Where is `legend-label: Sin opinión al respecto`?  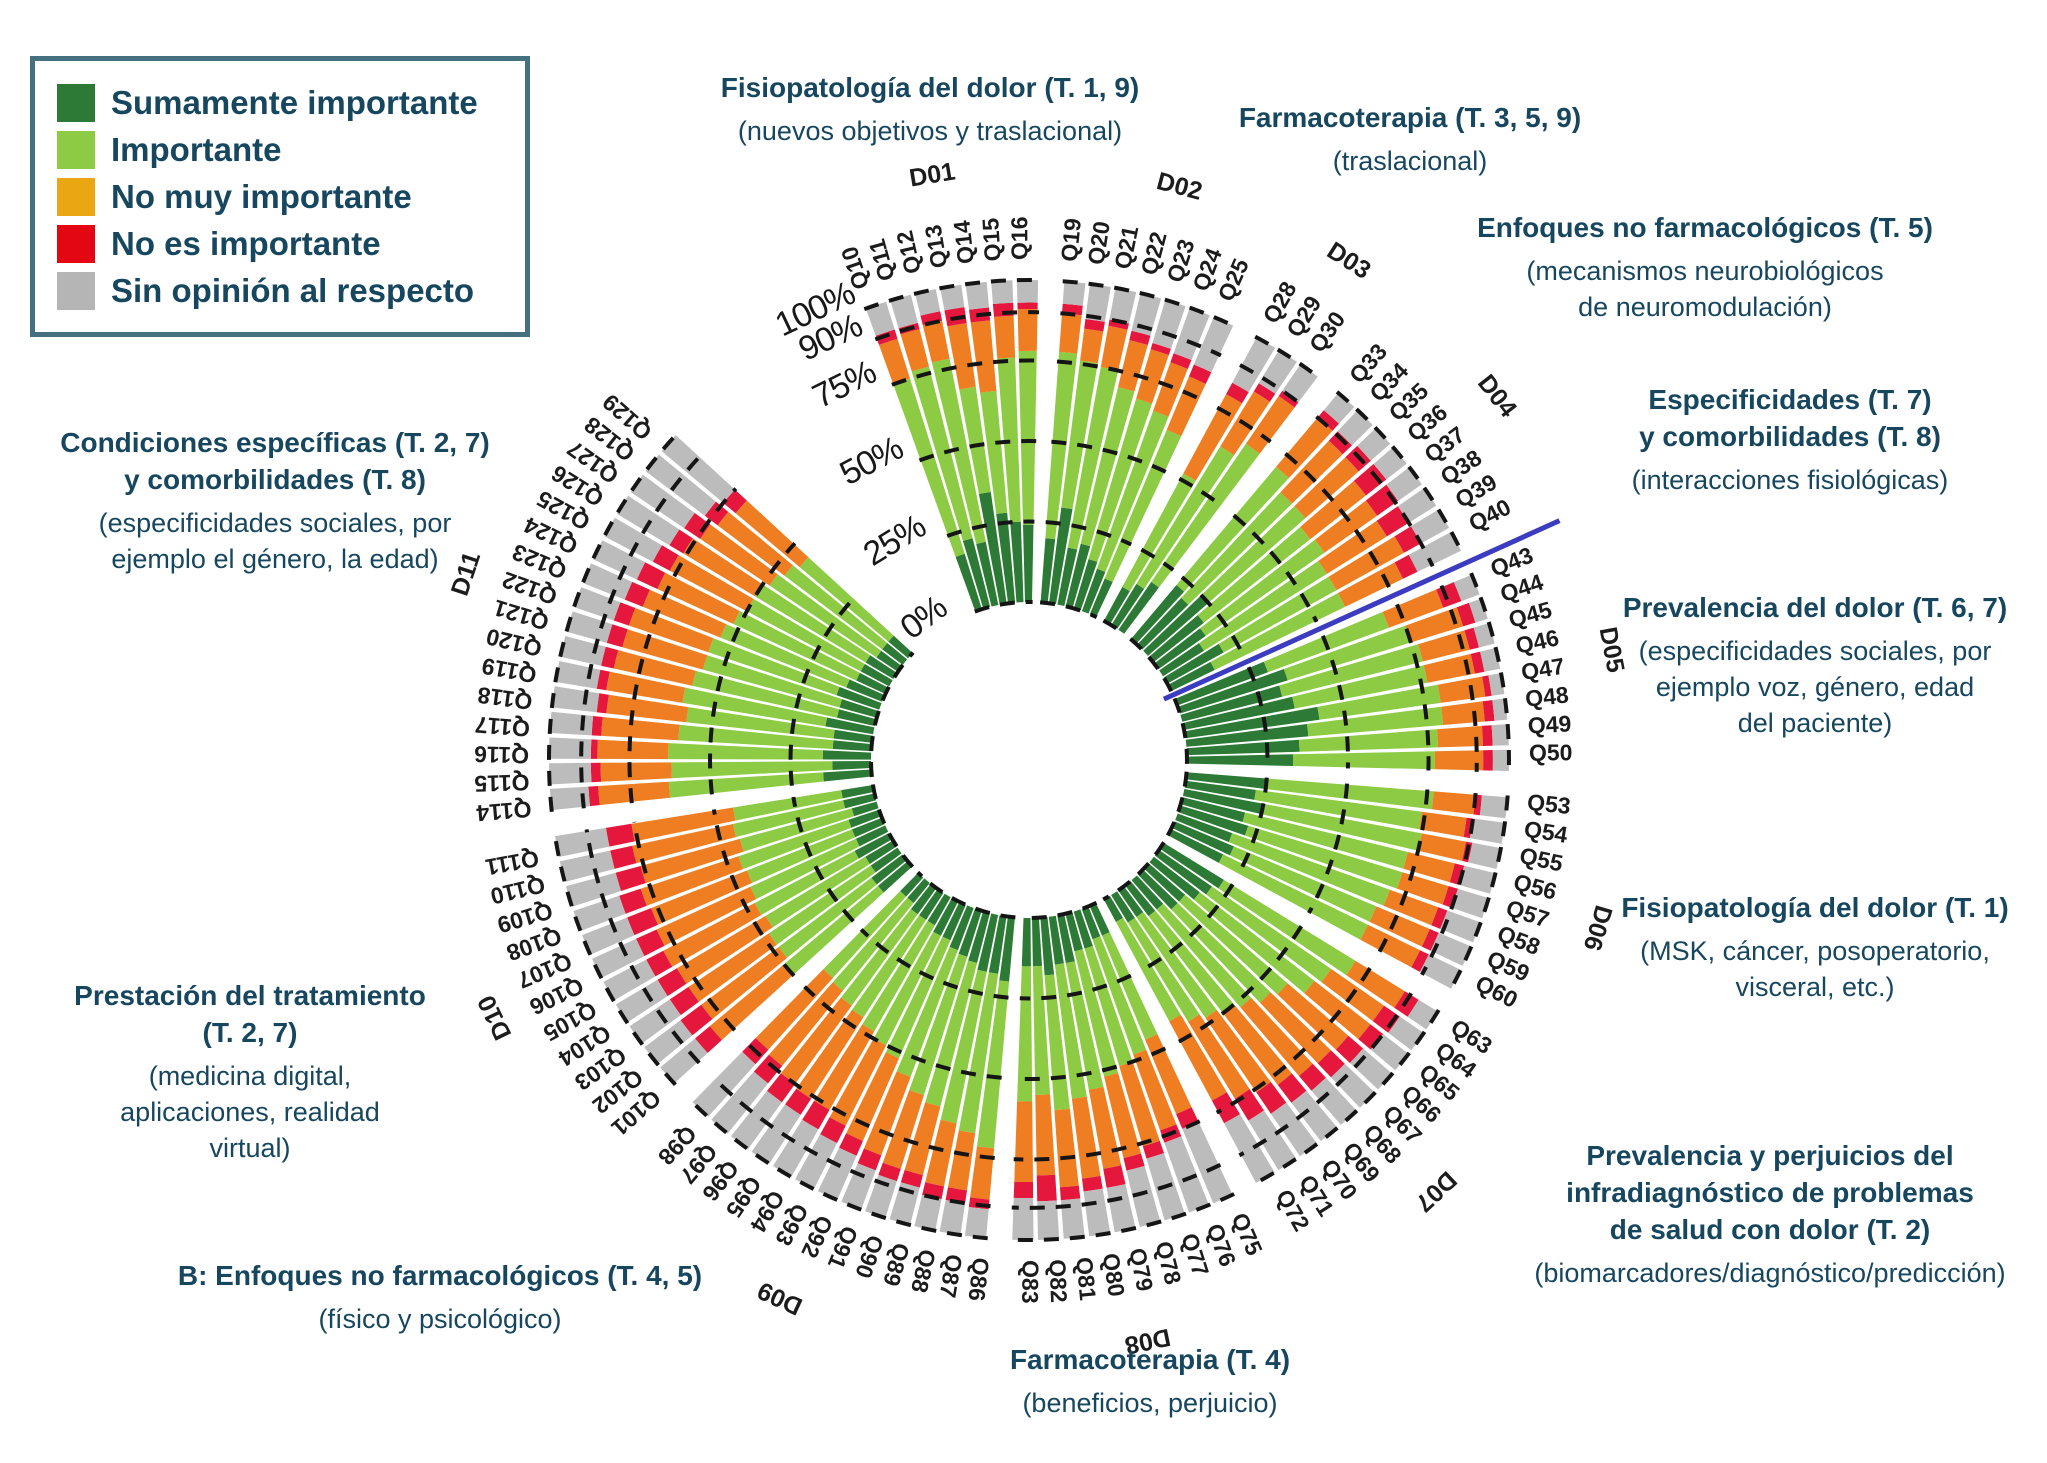
legend-label: Sin opinión al respecto is located at coordinates (293, 290).